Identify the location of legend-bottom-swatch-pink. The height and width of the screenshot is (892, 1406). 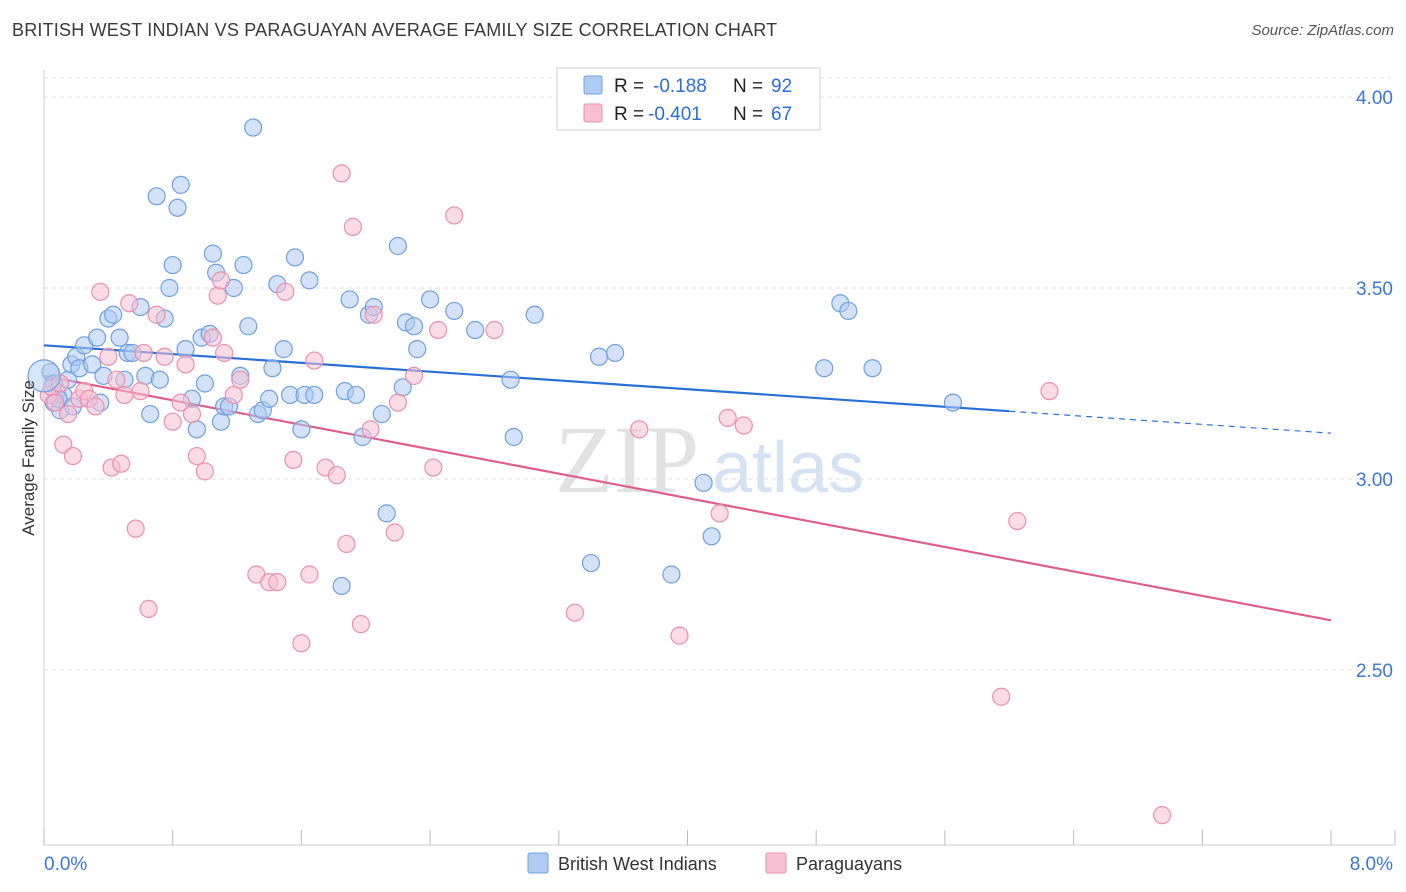
(776, 863).